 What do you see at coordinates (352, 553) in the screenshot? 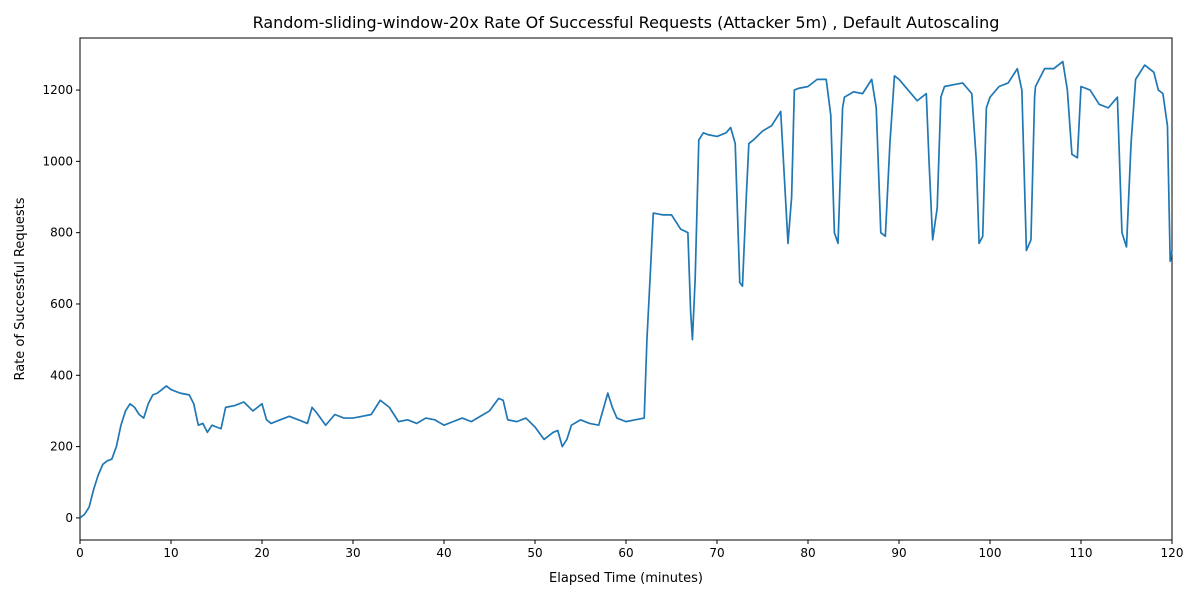
I see `x-tick-label: 30` at bounding box center [352, 553].